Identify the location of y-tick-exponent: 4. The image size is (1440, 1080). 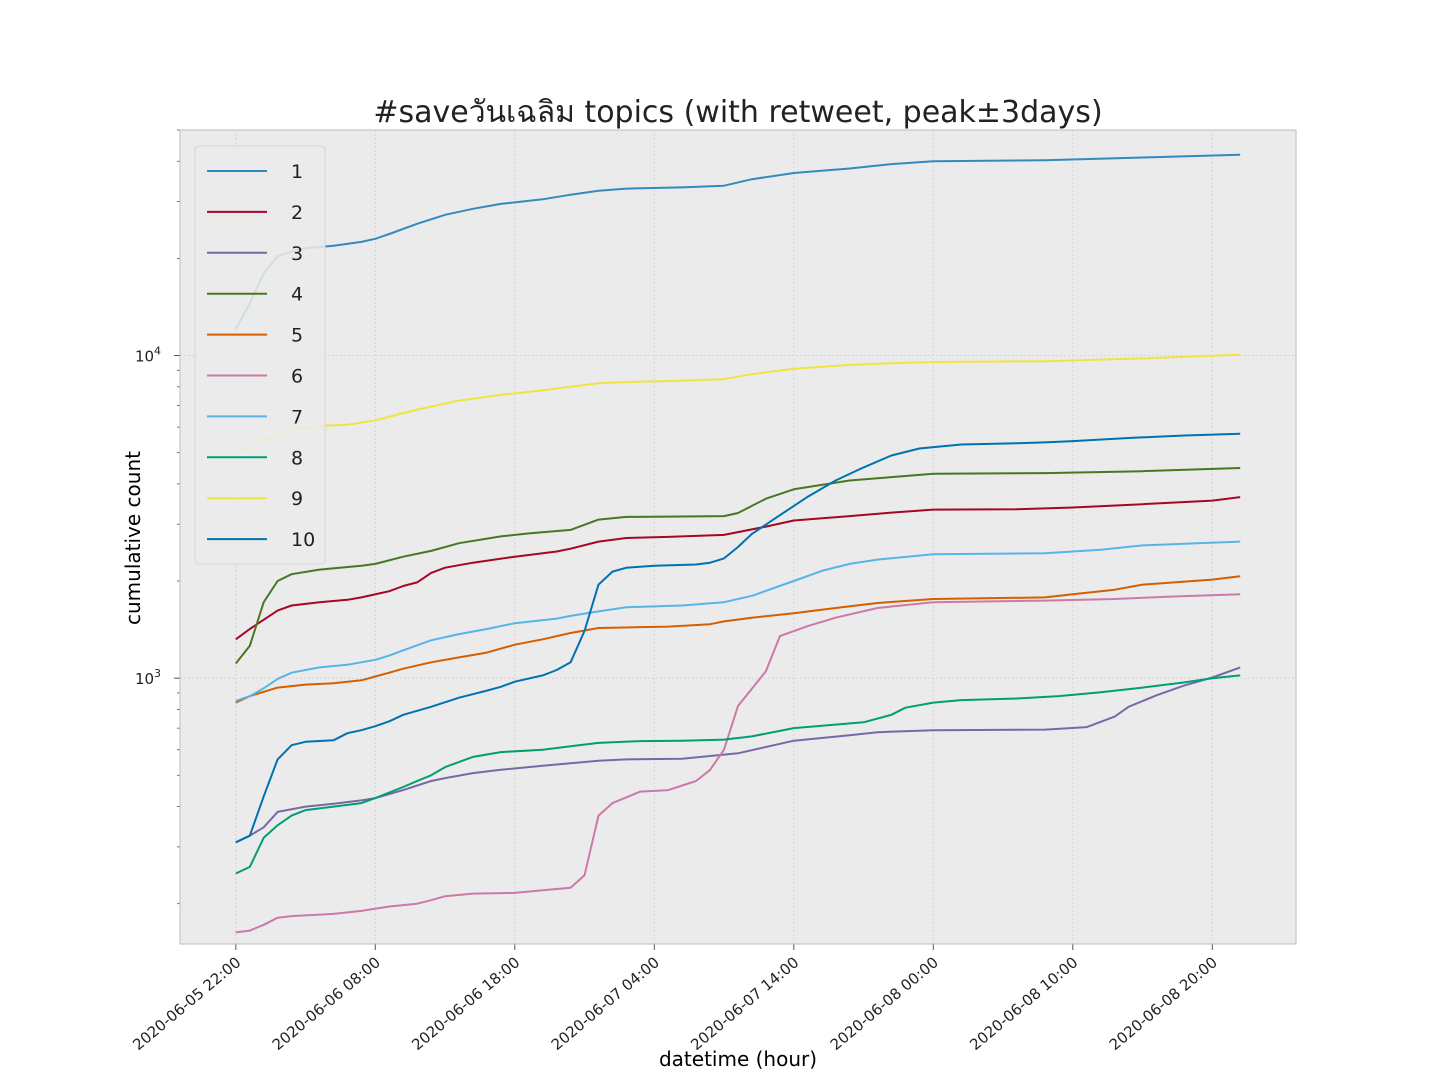
(157, 351).